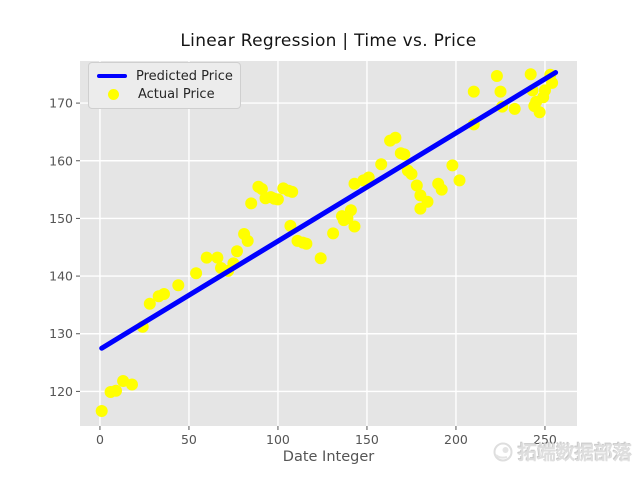 This screenshot has height=480, width=640. Describe the element at coordinates (326, 436) in the screenshot. I see `x-tick-labels: 0 50 100 150 200 250` at that location.